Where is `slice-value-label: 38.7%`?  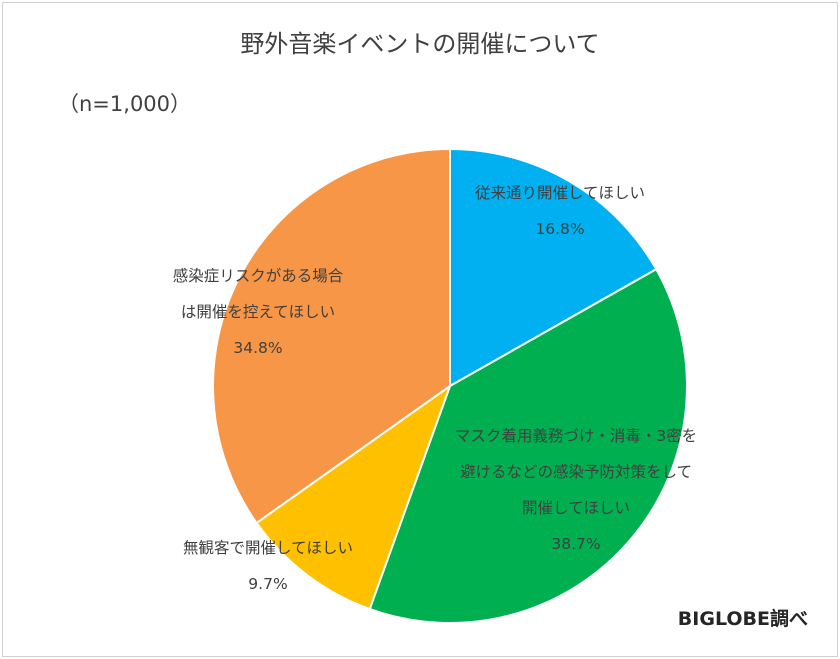 slice-value-label: 38.7% is located at coordinates (575, 544).